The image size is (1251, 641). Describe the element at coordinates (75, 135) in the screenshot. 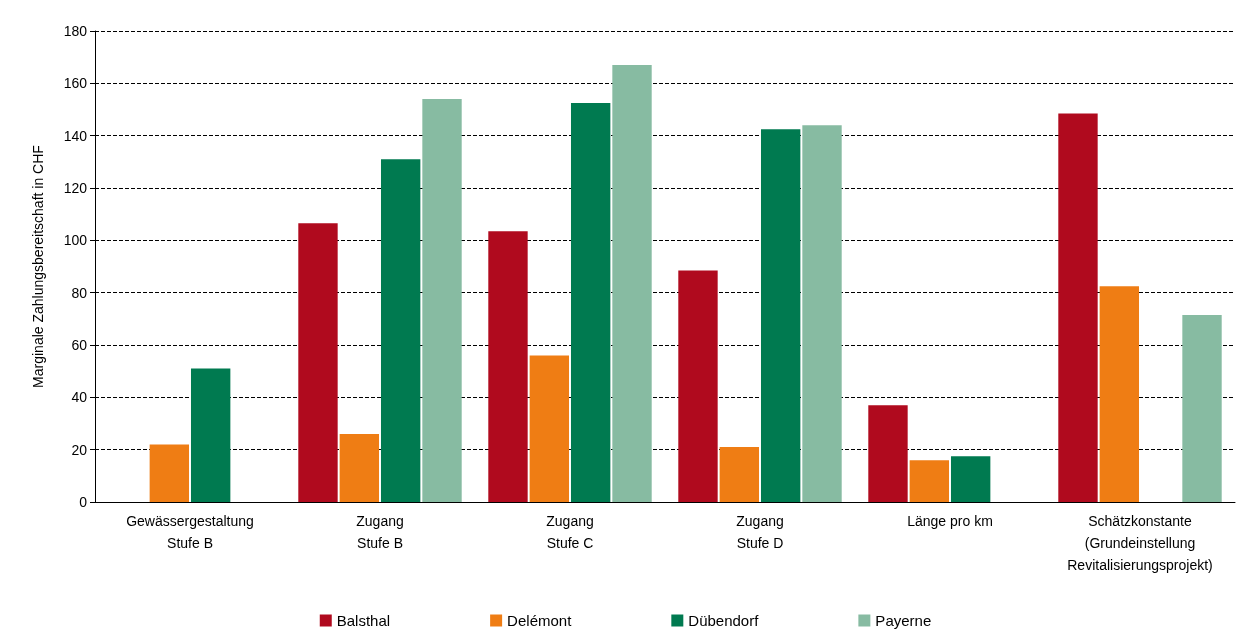

I see `y-tick-label: 140` at that location.